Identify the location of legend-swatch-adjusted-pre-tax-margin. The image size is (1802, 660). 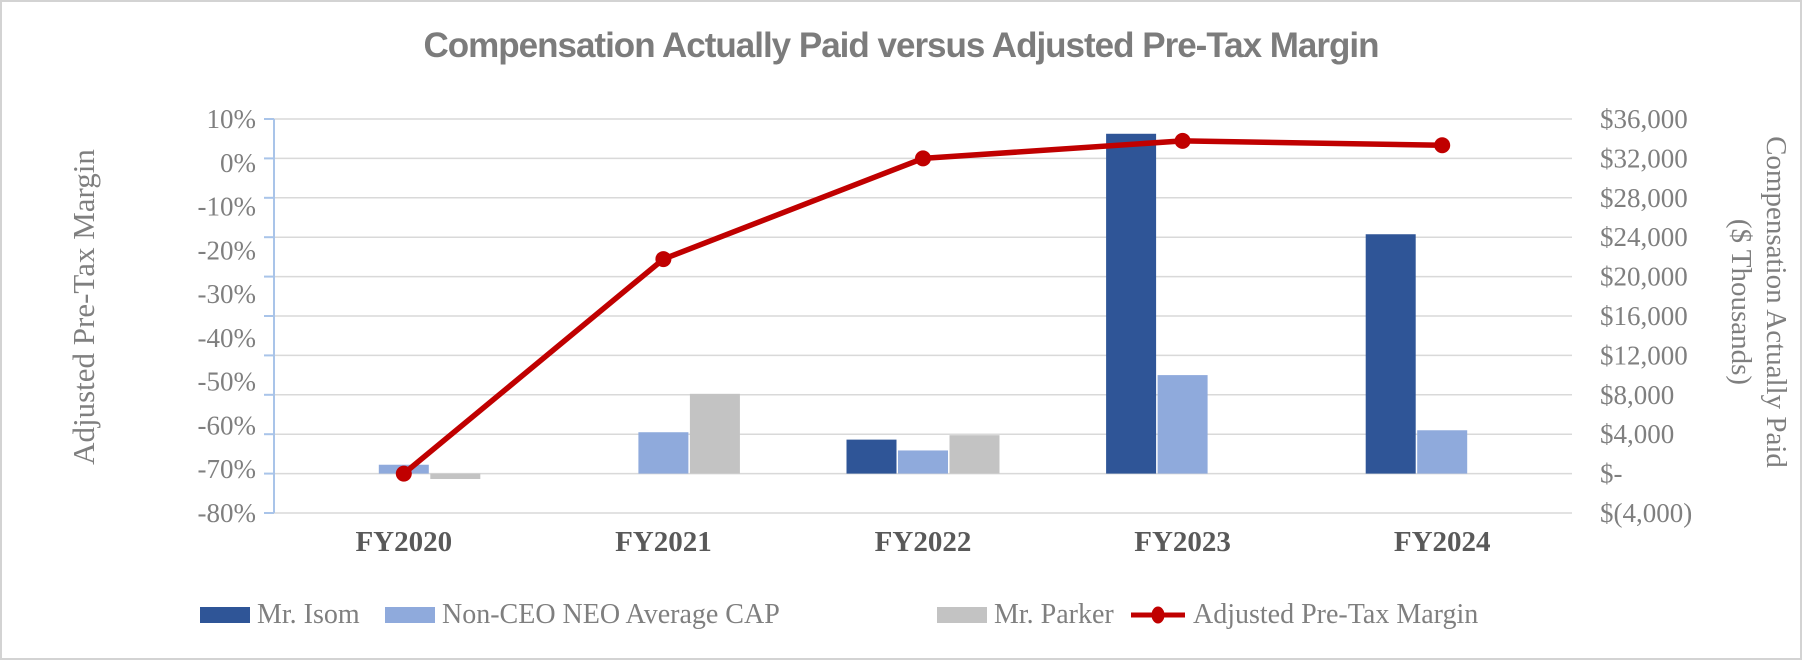
(1158, 615).